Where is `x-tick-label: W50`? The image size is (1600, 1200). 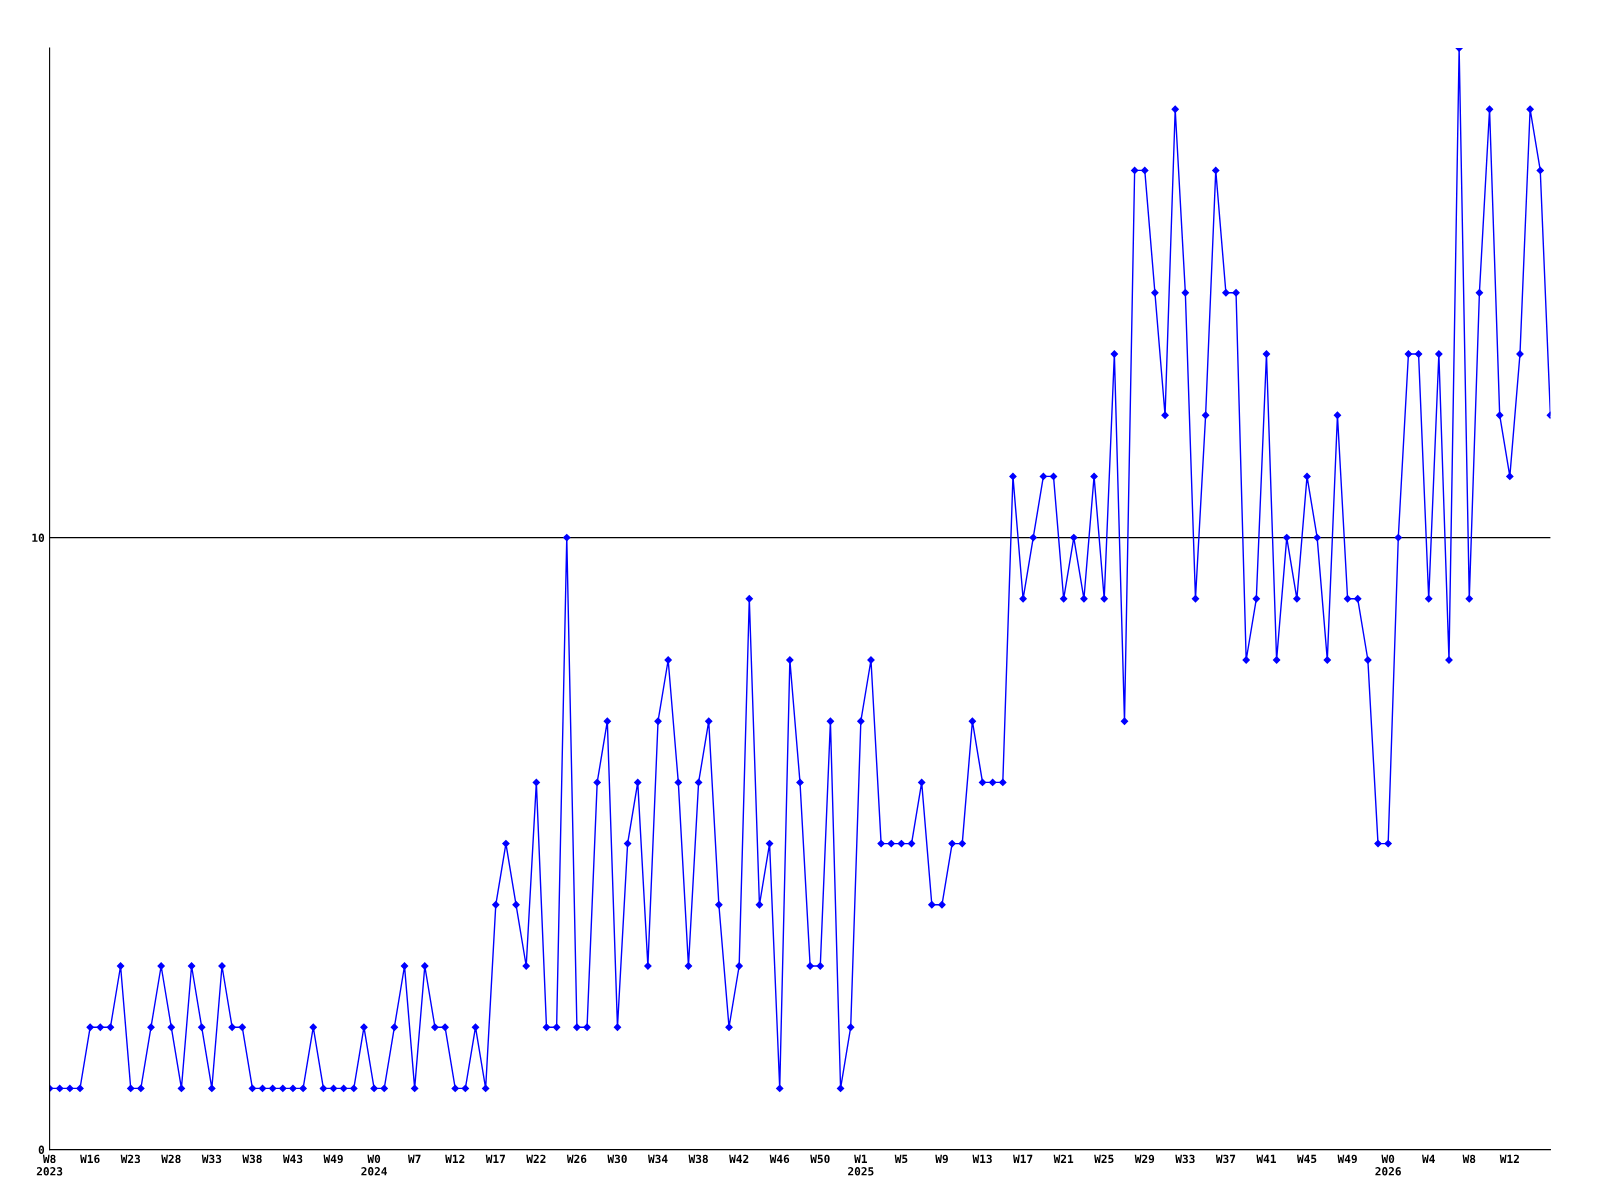
x-tick-label: W50 is located at coordinates (820, 1159).